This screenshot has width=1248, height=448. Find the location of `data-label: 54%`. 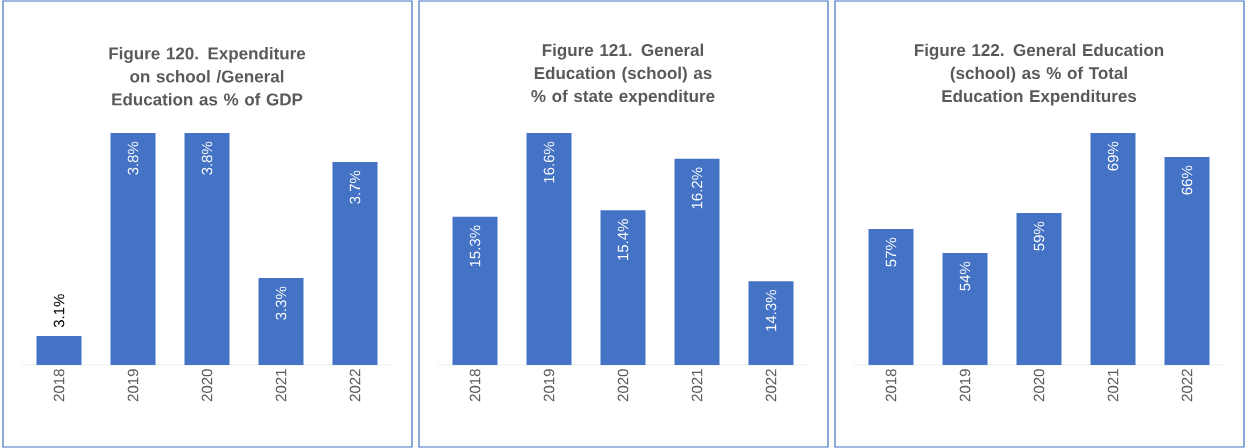

data-label: 54% is located at coordinates (965, 276).